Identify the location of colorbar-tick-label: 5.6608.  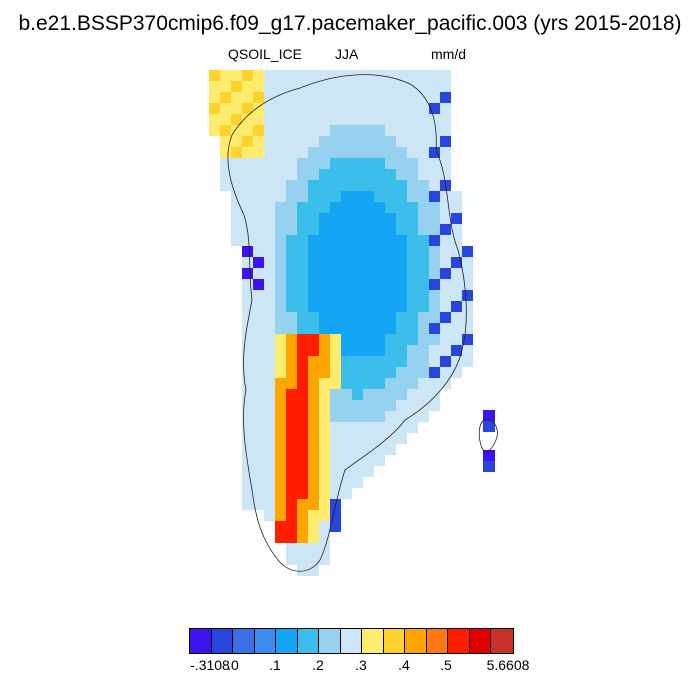
(508, 665).